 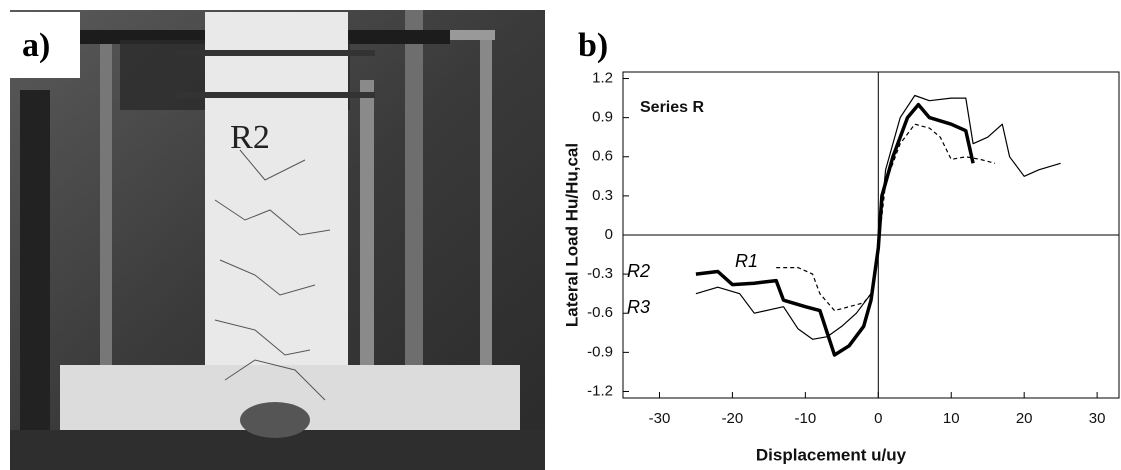 I want to click on panel-label: b), so click(x=593, y=45).